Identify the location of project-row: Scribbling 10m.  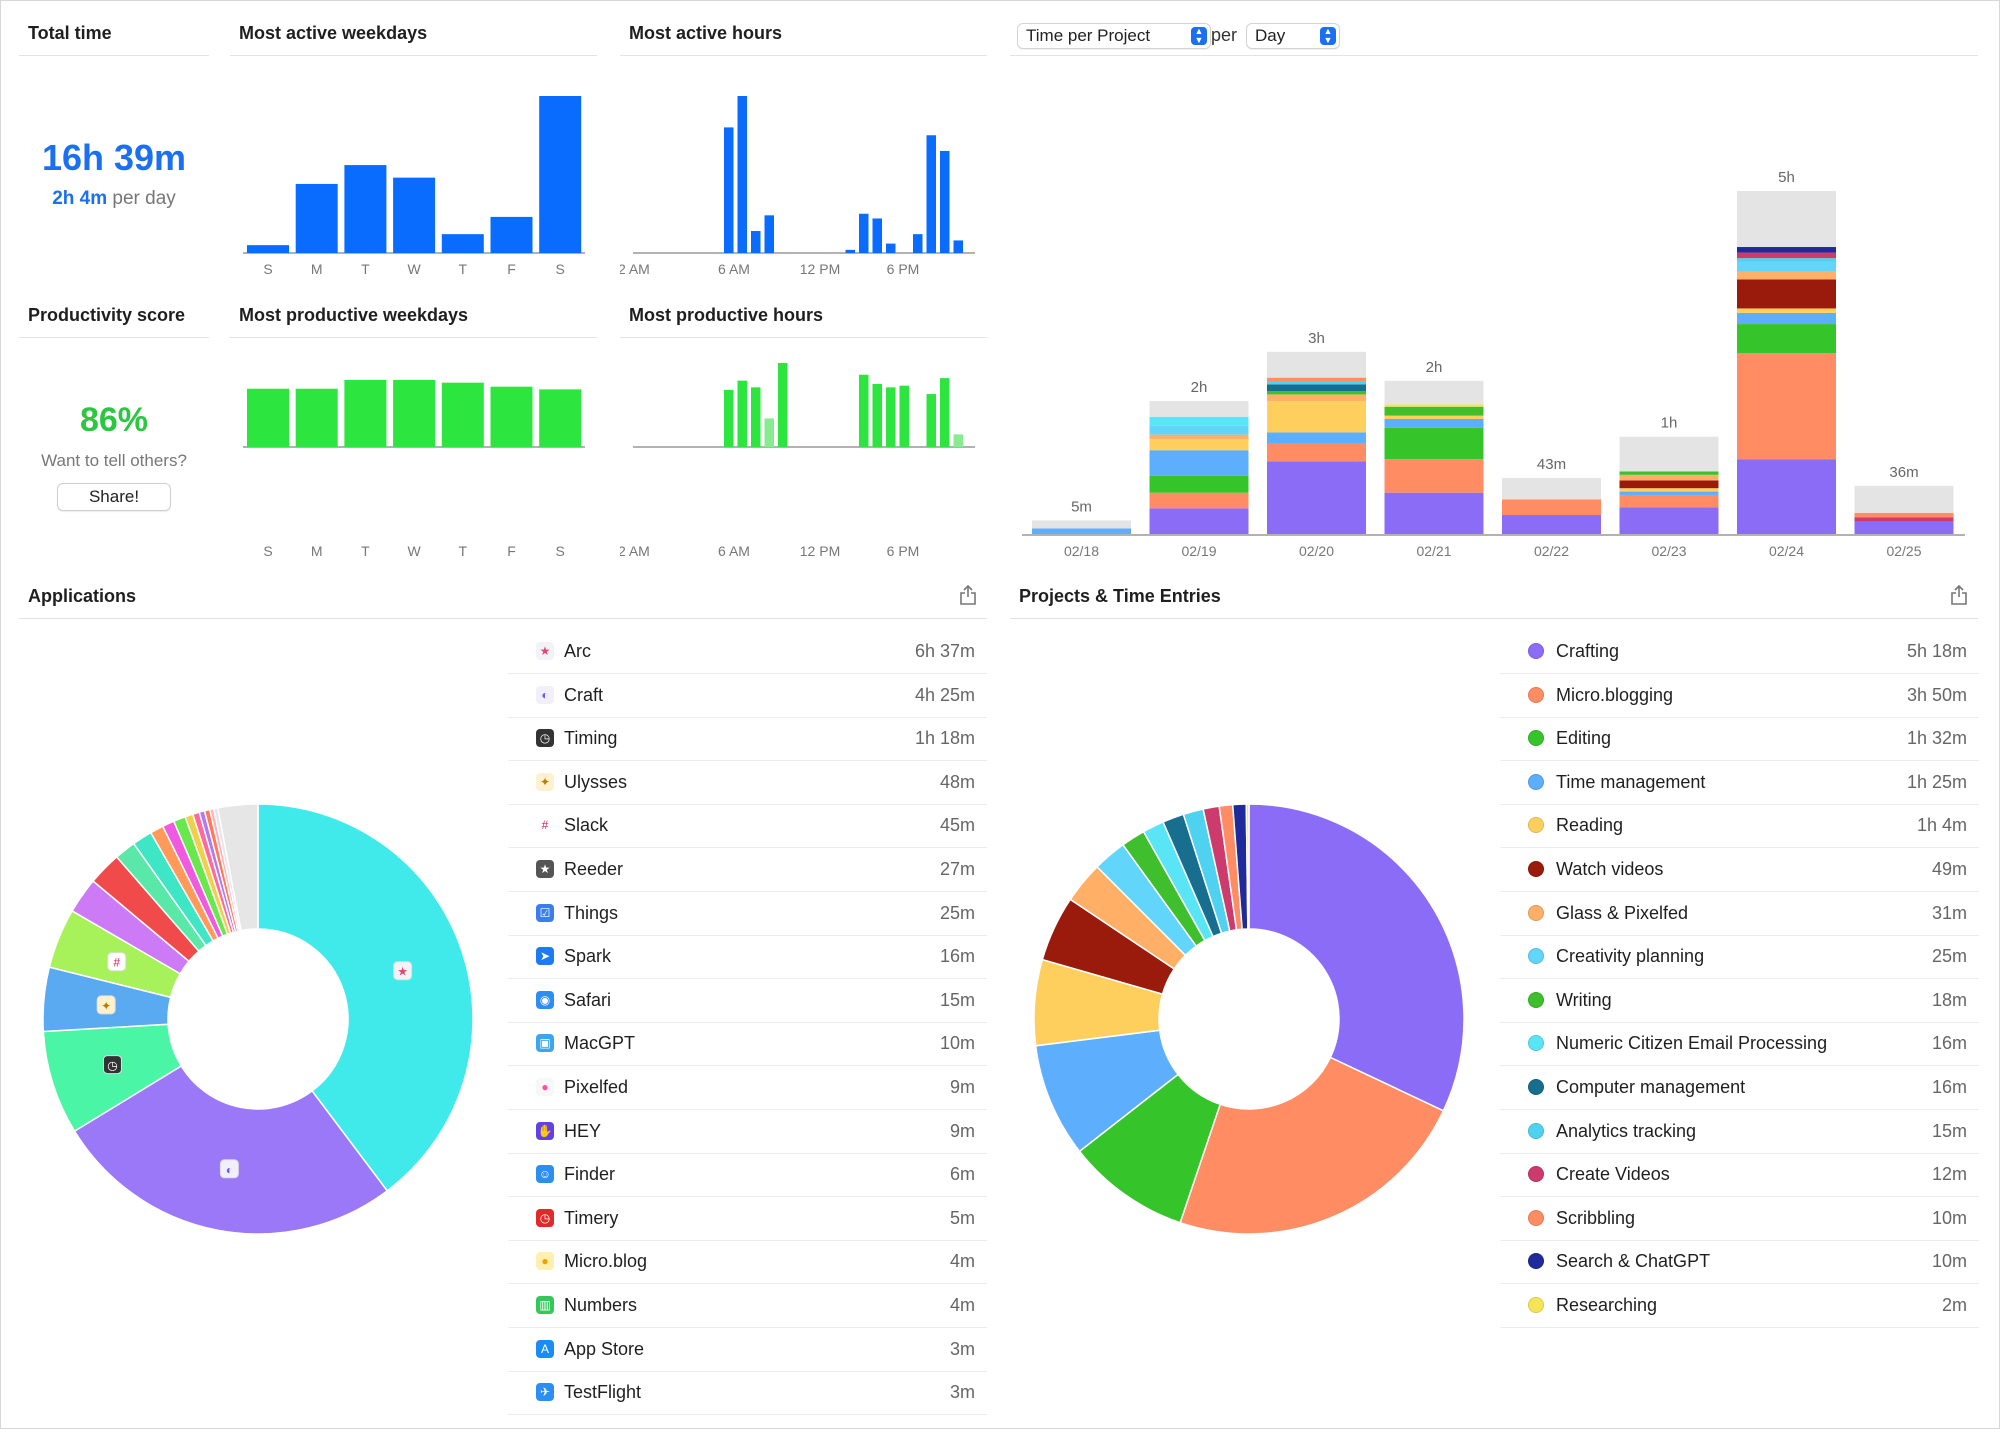
(1739, 1219).